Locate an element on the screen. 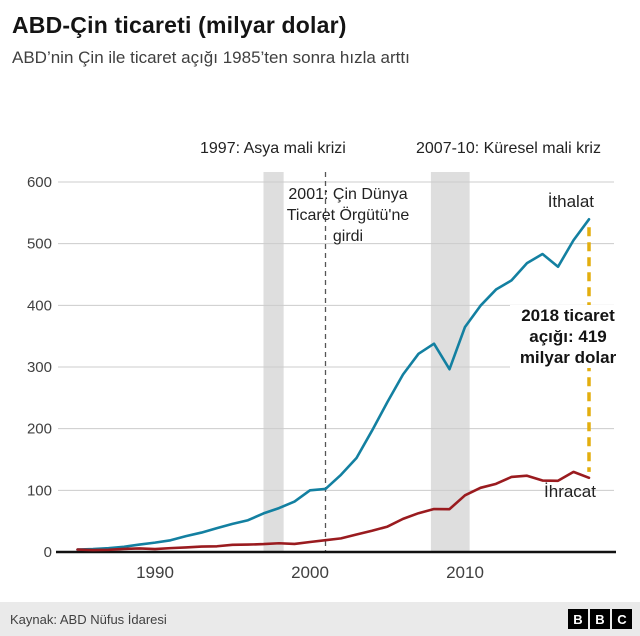 The width and height of the screenshot is (640, 636). annotation-asia-crisis: 1997: Asya mali krizi is located at coordinates (273, 148).